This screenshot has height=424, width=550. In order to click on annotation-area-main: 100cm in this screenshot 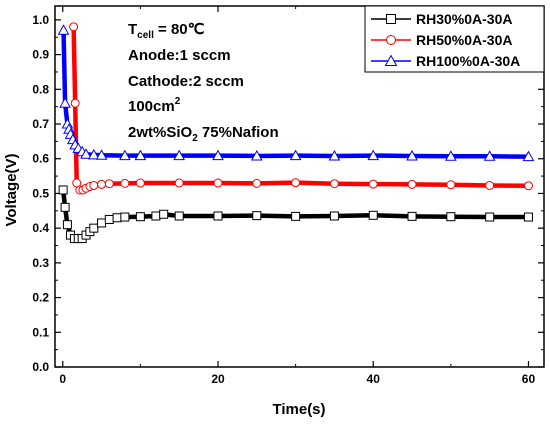, I will do `click(151, 106)`.